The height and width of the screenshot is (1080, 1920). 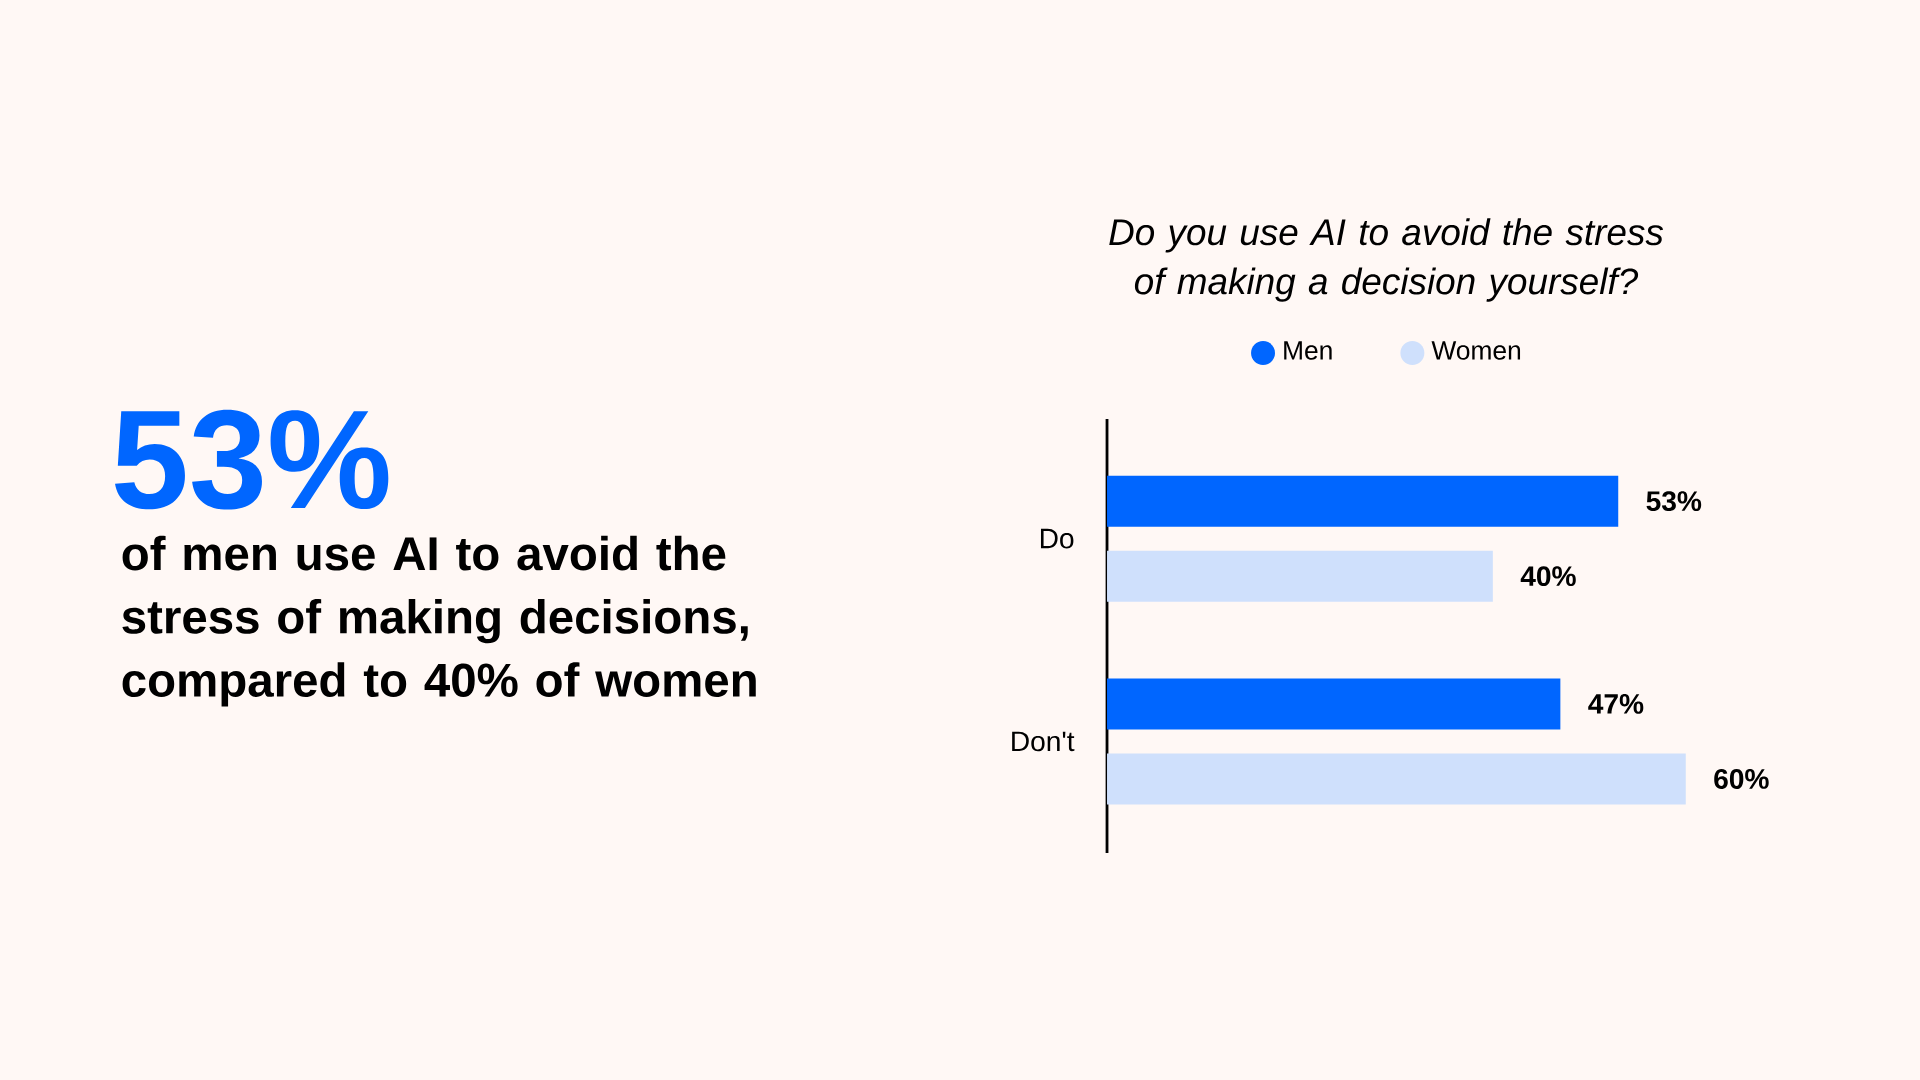 I want to click on text: 53%, so click(x=252, y=459).